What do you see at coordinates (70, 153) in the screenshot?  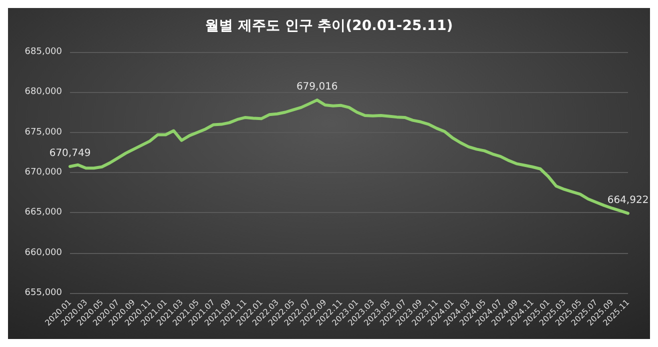 I see `data-label: 670,749` at bounding box center [70, 153].